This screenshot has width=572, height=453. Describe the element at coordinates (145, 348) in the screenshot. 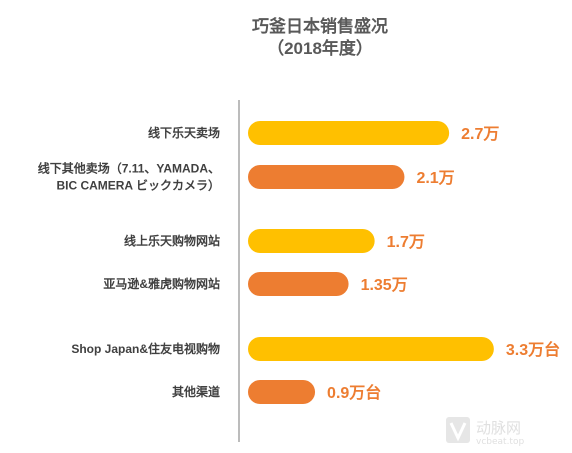

I see `category-label: Shop Japan&住友电视购物` at that location.